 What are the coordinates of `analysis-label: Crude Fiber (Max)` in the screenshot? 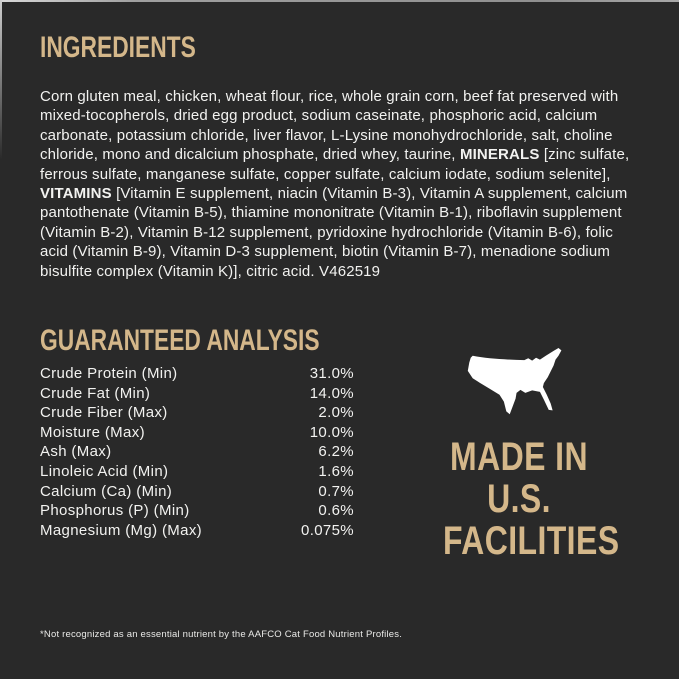 It's located at (104, 413).